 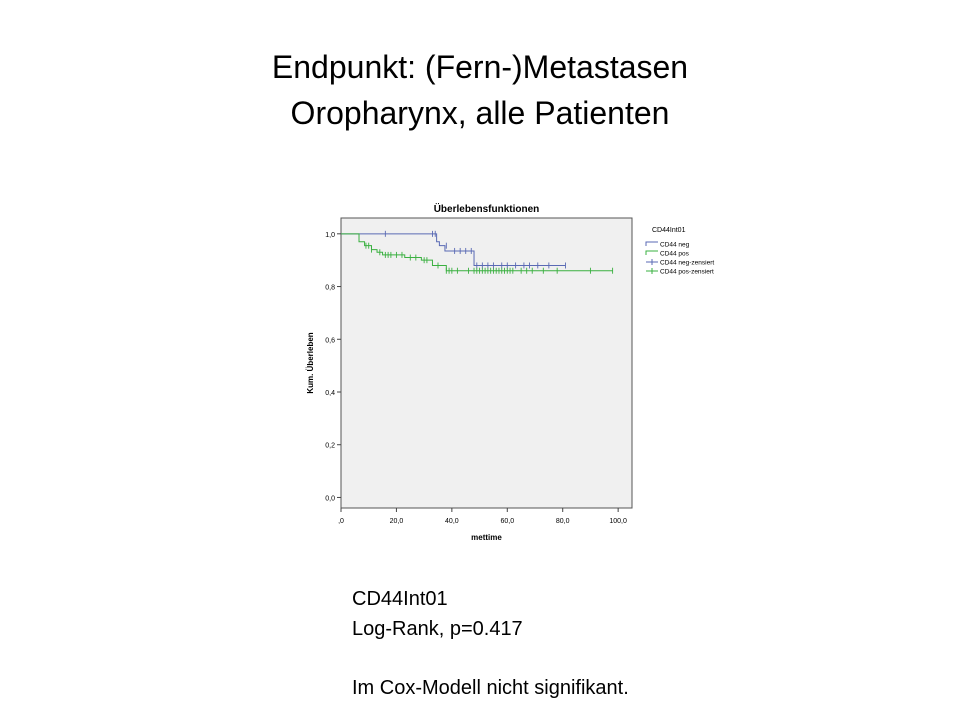 What do you see at coordinates (453, 249) in the screenshot?
I see `series-line-cd44-neg` at bounding box center [453, 249].